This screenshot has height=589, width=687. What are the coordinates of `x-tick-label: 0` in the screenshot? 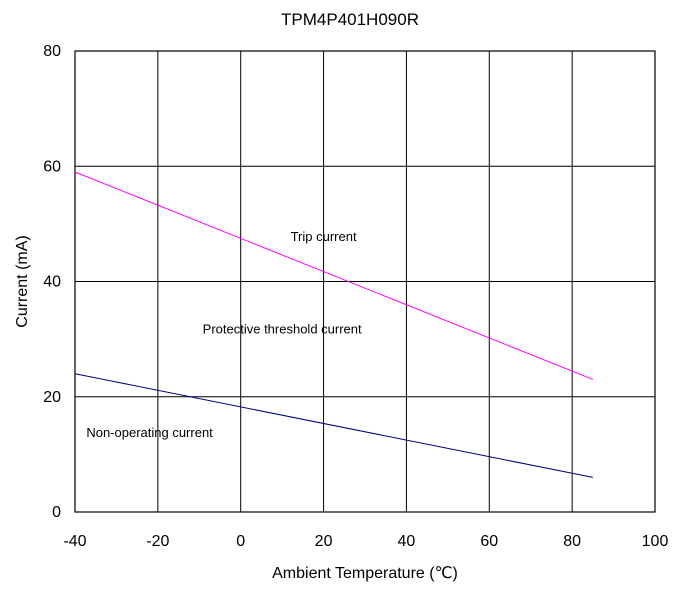 It's located at (240, 541).